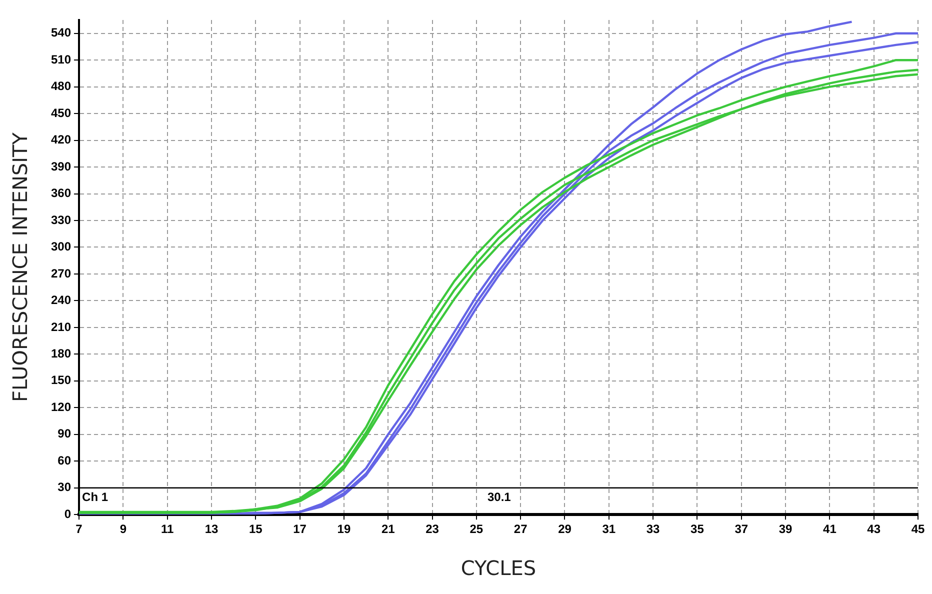 Image resolution: width=932 pixels, height=594 pixels. I want to click on y-tick-label: 420, so click(61, 139).